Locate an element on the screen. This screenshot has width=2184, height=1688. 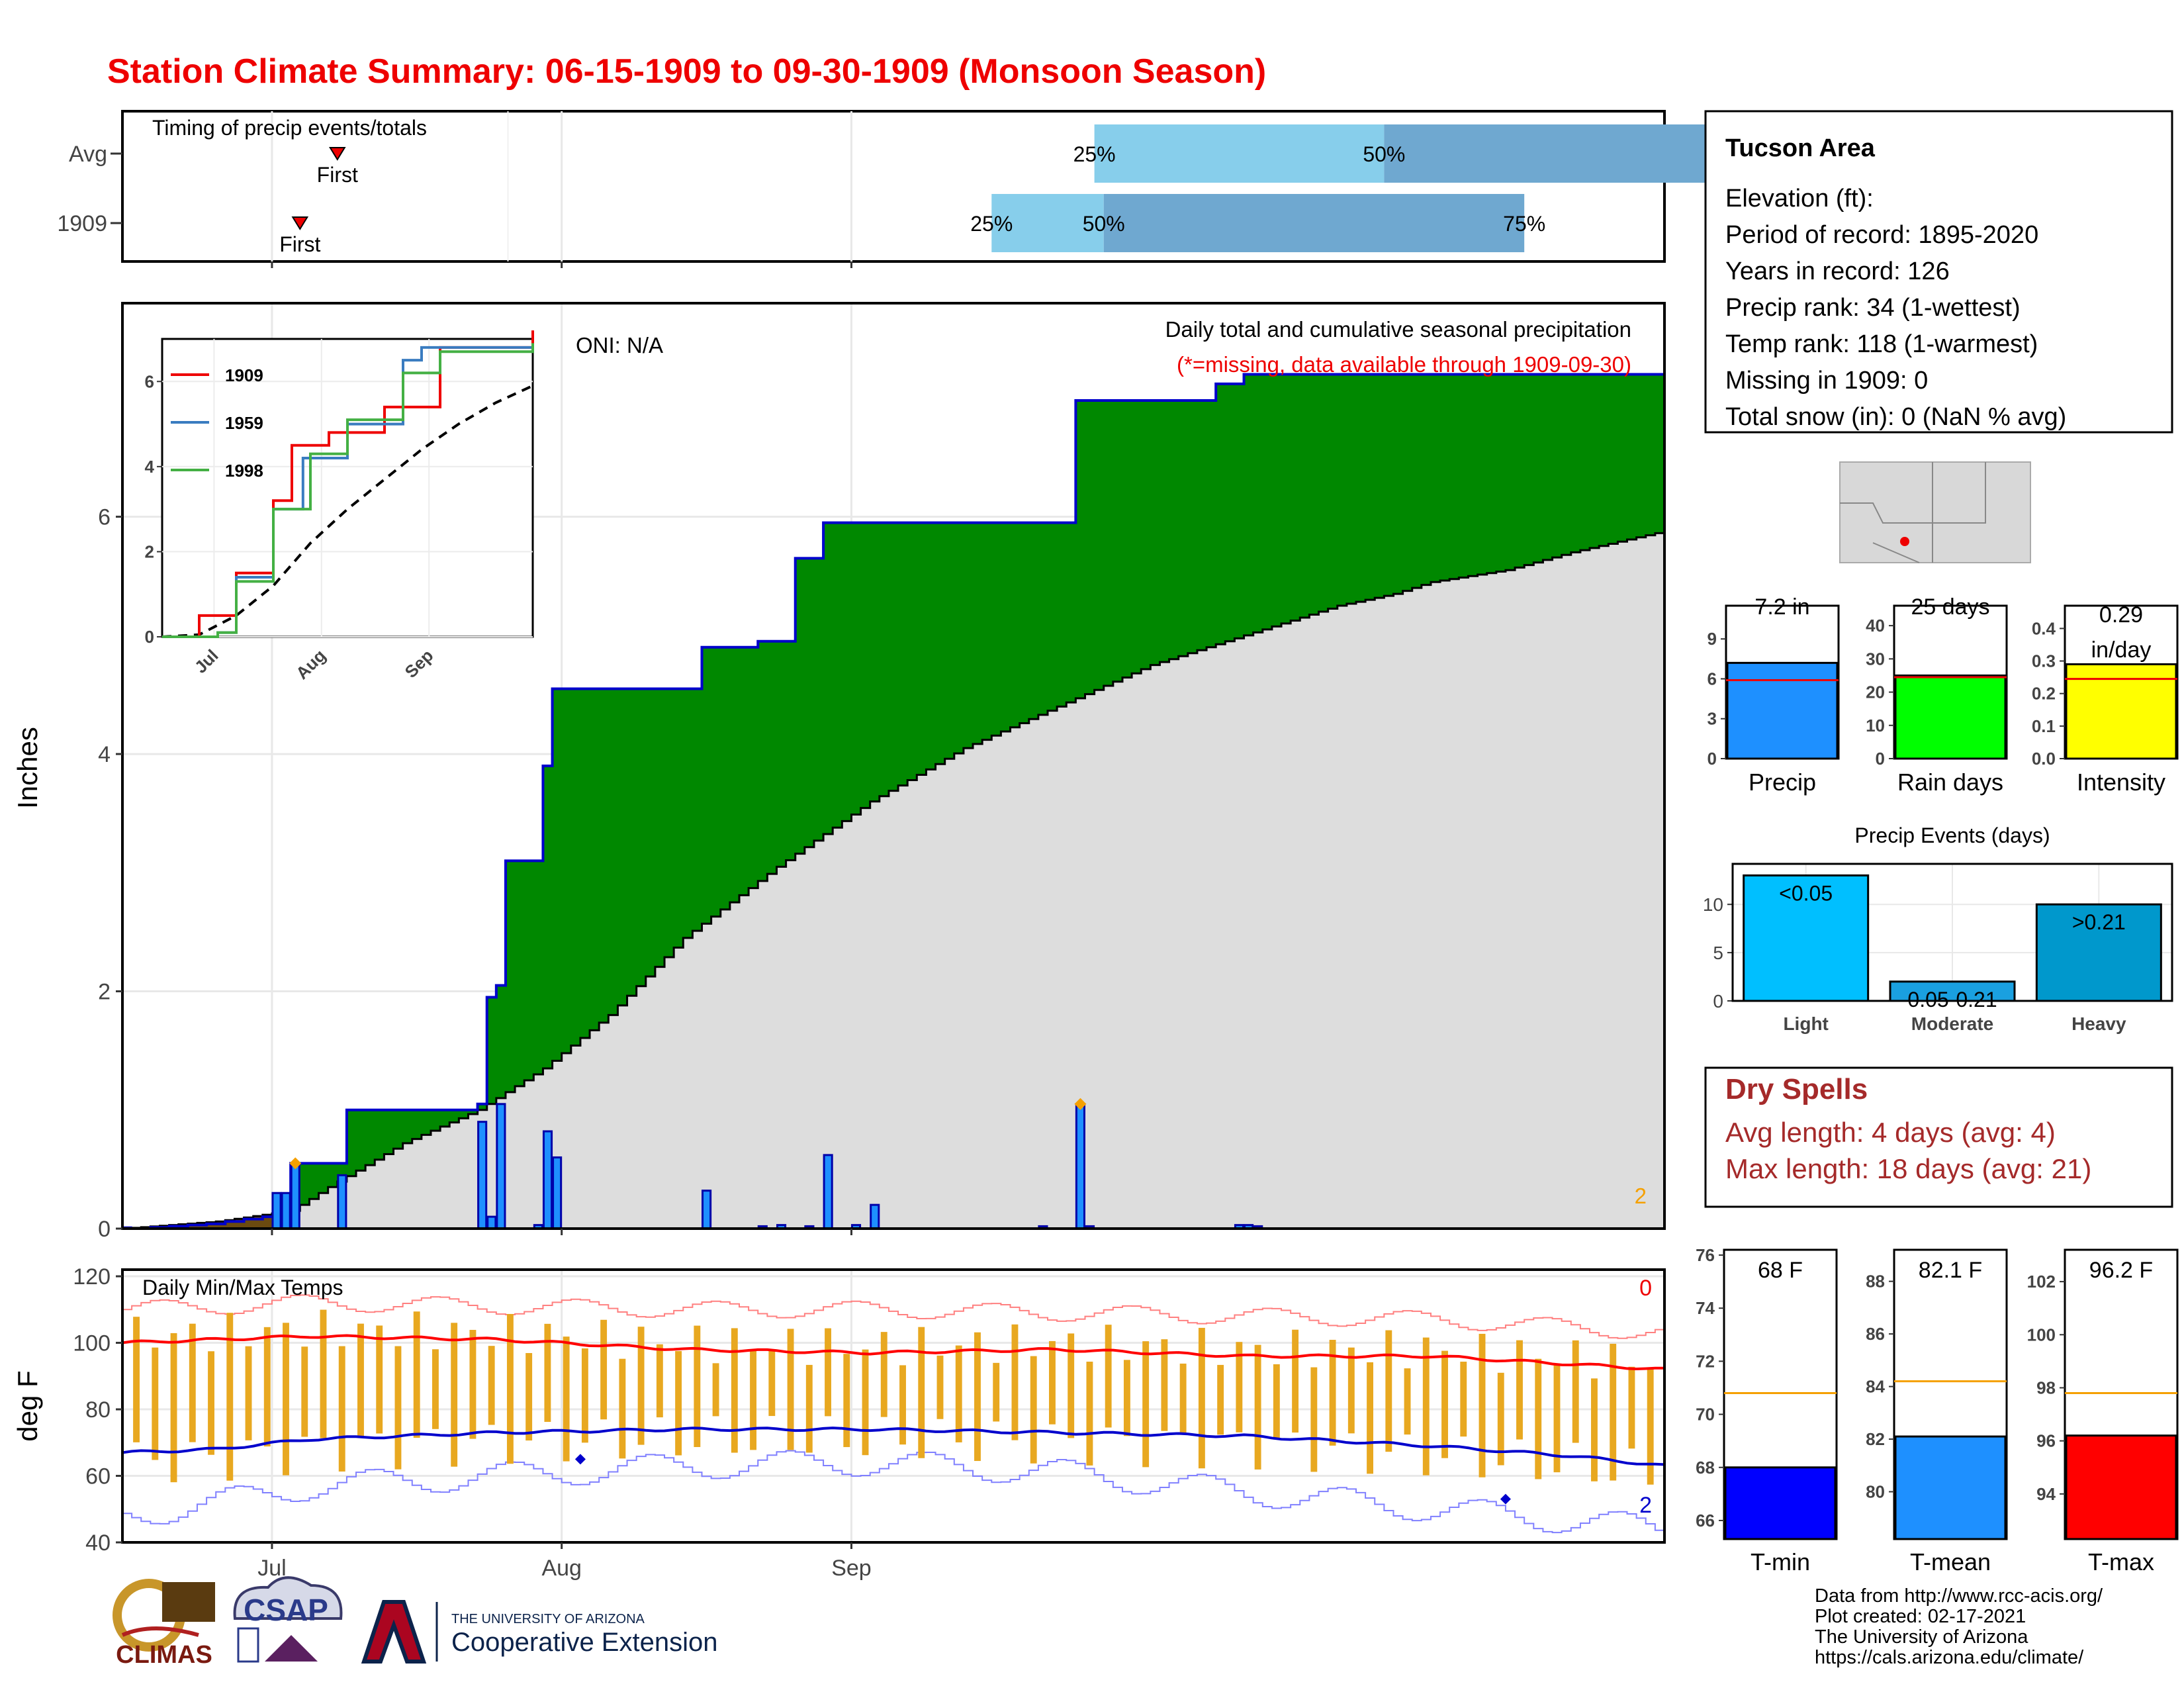
intensity-tick-label: 0.1 is located at coordinates (2044, 726).